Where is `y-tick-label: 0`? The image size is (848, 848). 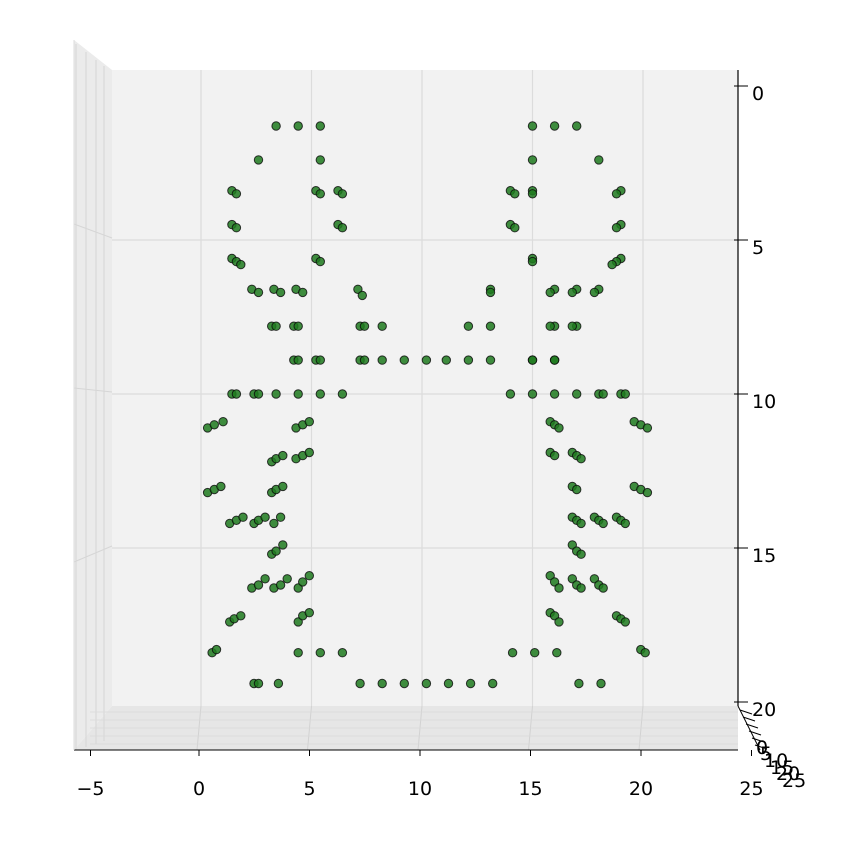
y-tick-label: 0 is located at coordinates (758, 94).